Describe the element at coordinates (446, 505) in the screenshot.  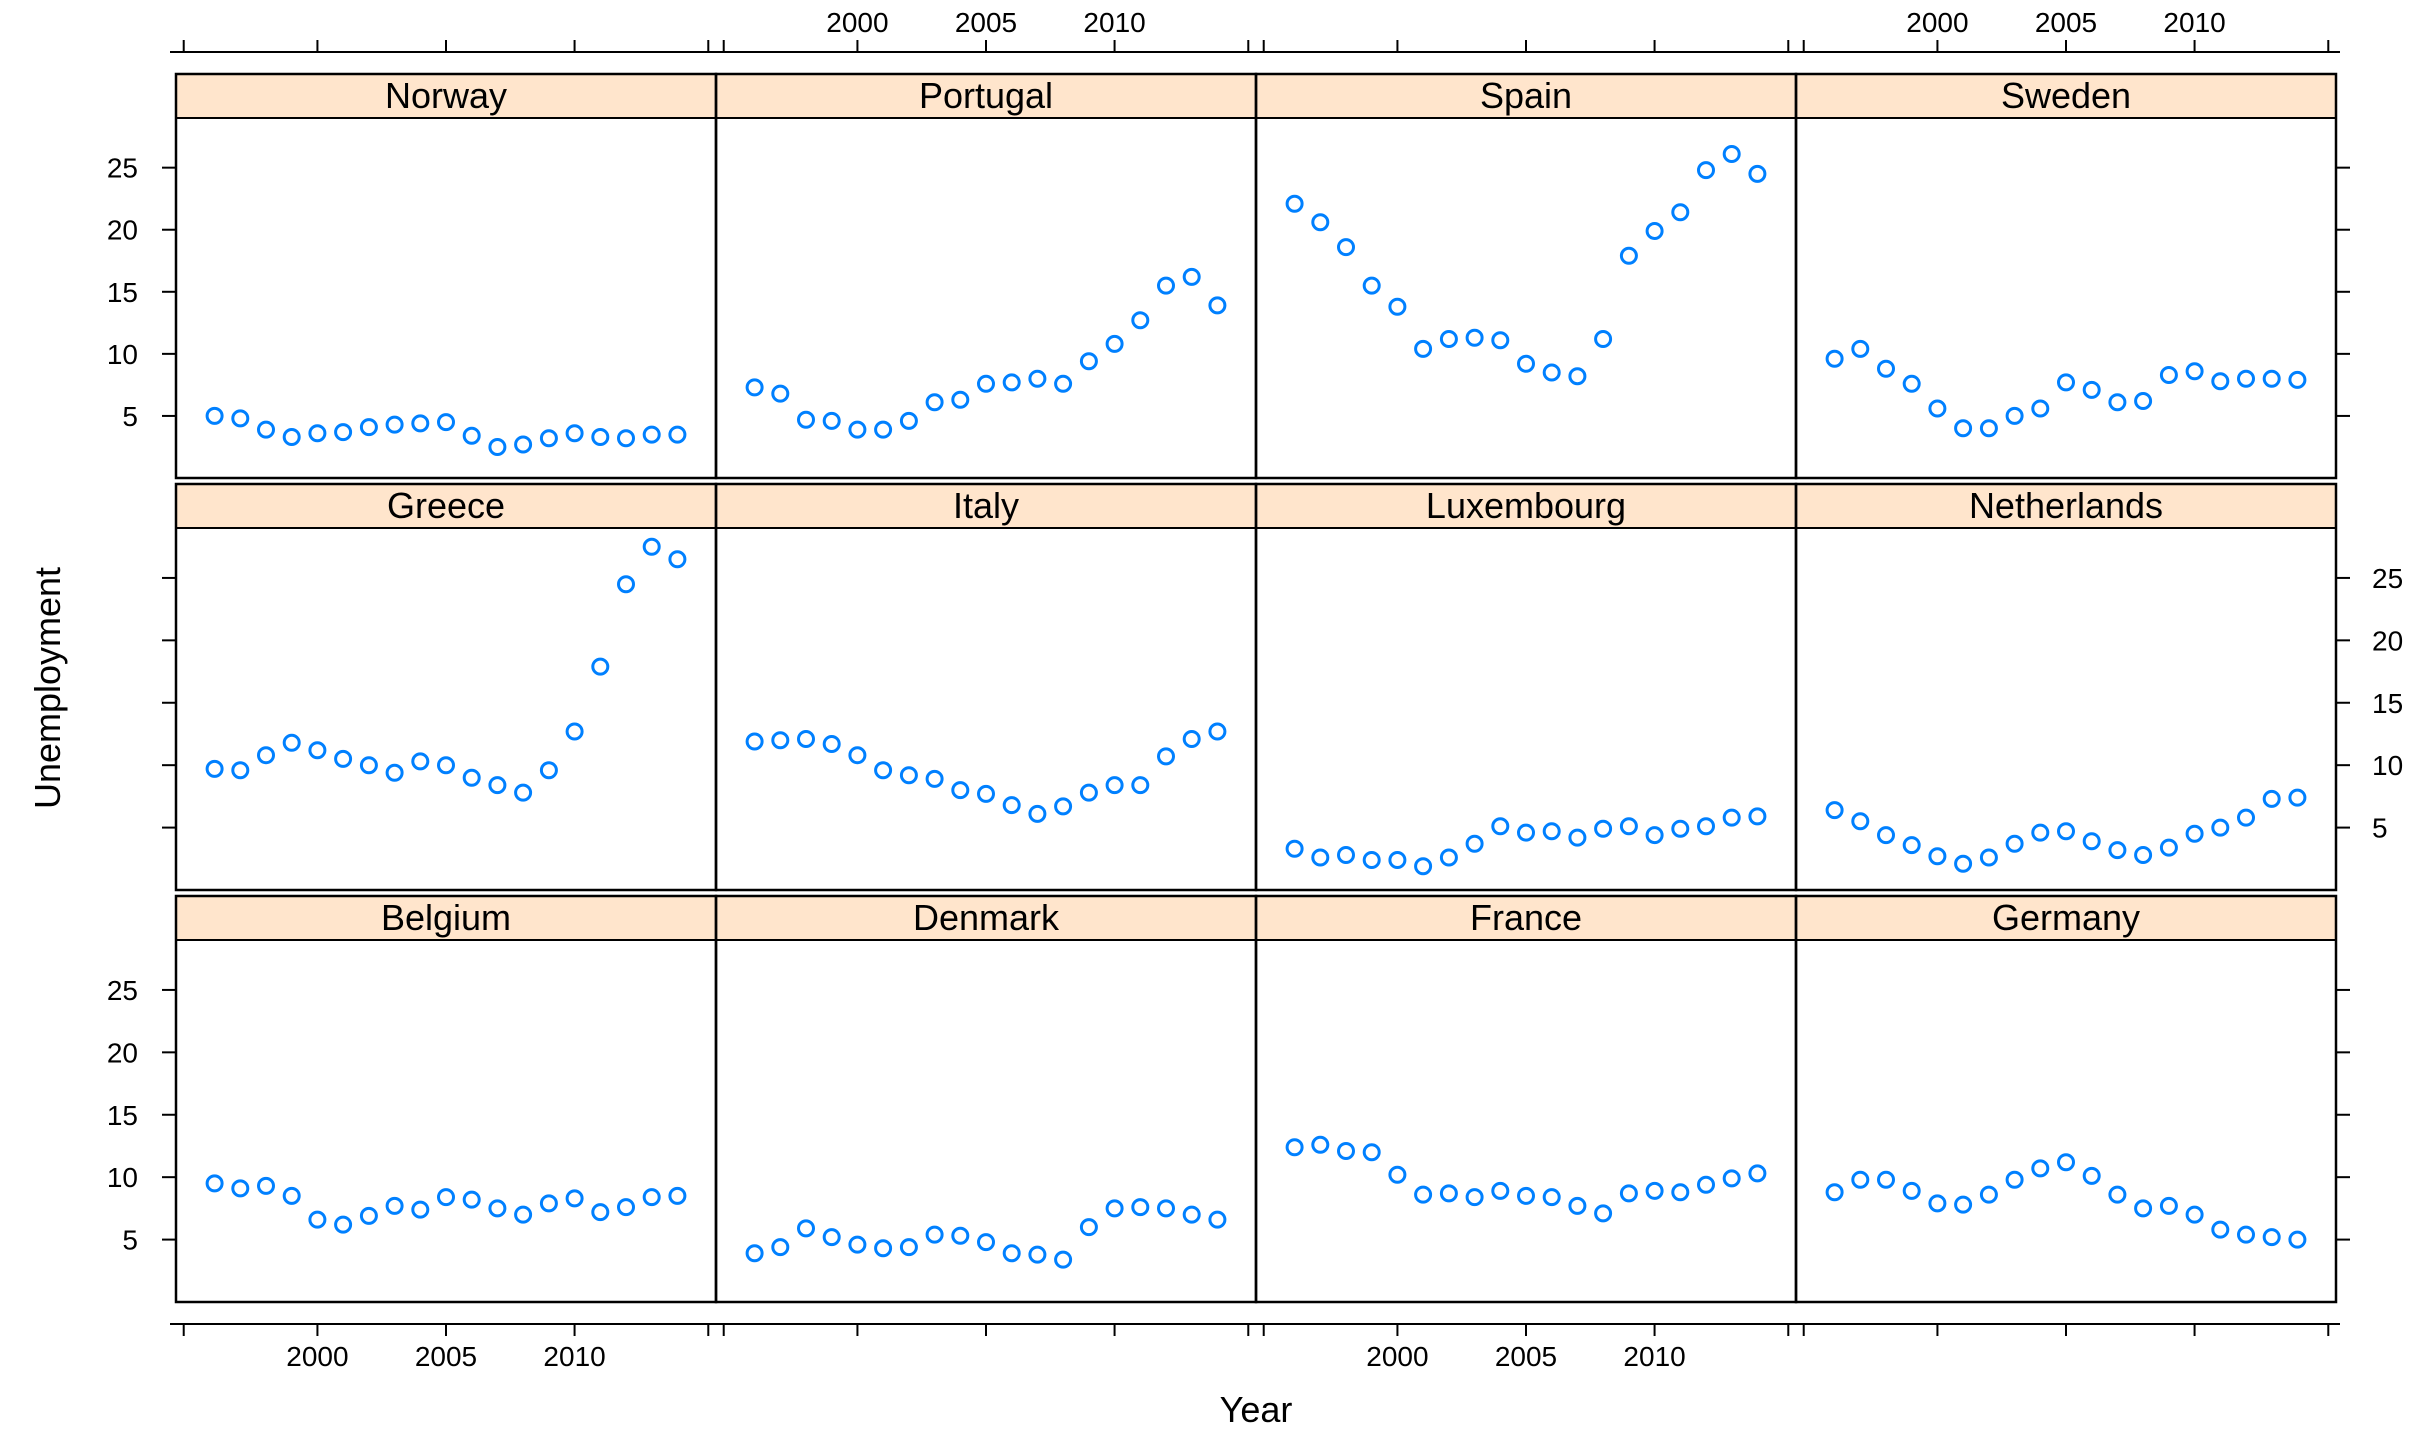
I see `strip-label: Greece` at that location.